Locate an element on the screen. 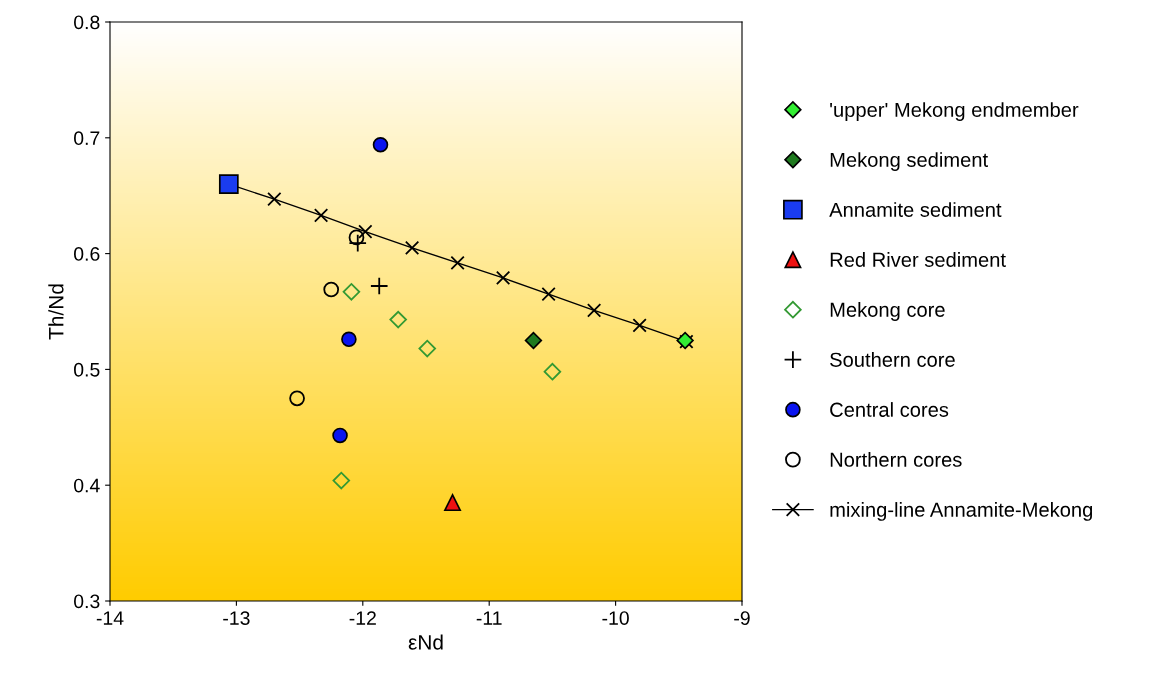 Image resolution: width=1163 pixels, height=697 pixels. legend-label: mixing-line Annamite-Mekong is located at coordinates (961, 511).